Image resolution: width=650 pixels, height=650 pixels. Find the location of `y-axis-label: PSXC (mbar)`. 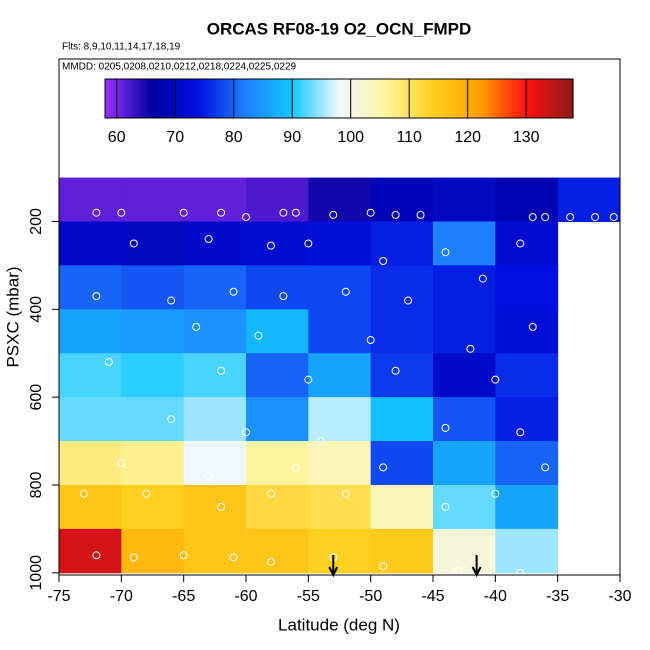

y-axis-label: PSXC (mbar) is located at coordinates (12, 316).